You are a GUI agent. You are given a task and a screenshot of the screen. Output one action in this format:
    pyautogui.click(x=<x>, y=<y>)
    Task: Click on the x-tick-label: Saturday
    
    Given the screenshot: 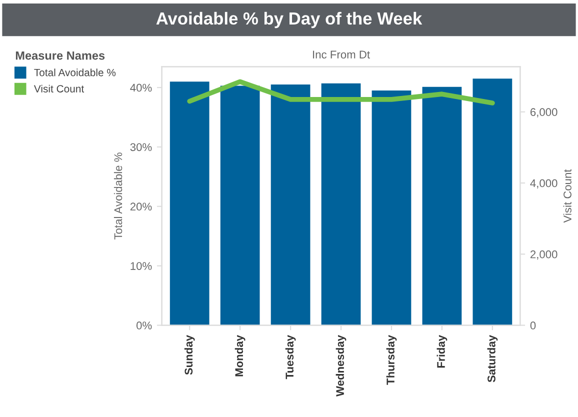 What is the action you would take?
    pyautogui.click(x=492, y=358)
    